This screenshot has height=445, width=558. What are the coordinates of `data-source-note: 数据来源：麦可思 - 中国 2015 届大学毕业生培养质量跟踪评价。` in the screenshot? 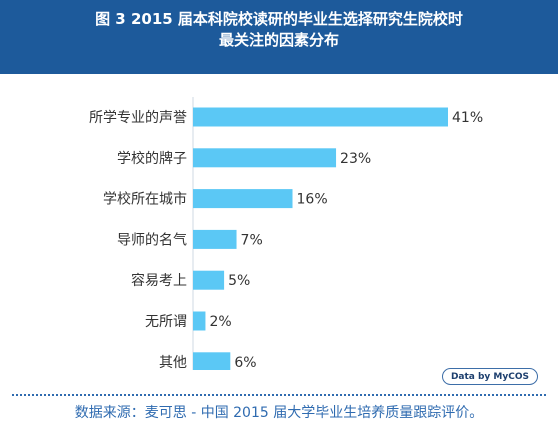 It's located at (279, 413).